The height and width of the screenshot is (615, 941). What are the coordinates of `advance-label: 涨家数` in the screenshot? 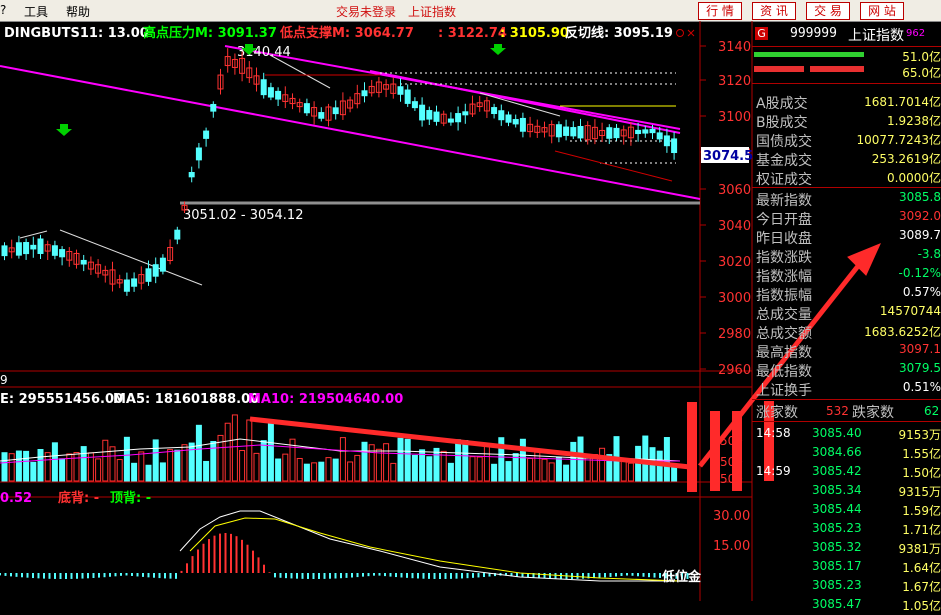 It's located at (777, 413).